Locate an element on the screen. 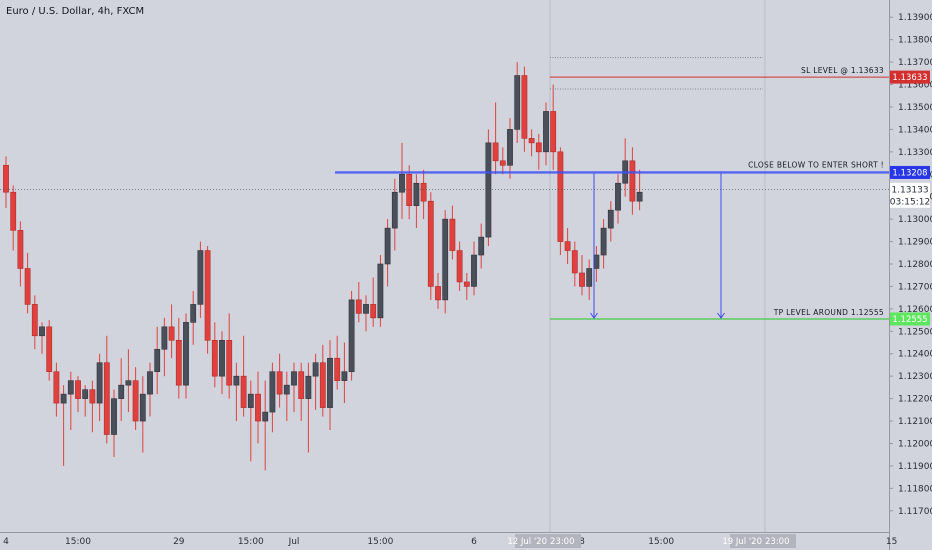 The width and height of the screenshot is (932, 550). price-tick-label: 1.12000 is located at coordinates (915, 444).